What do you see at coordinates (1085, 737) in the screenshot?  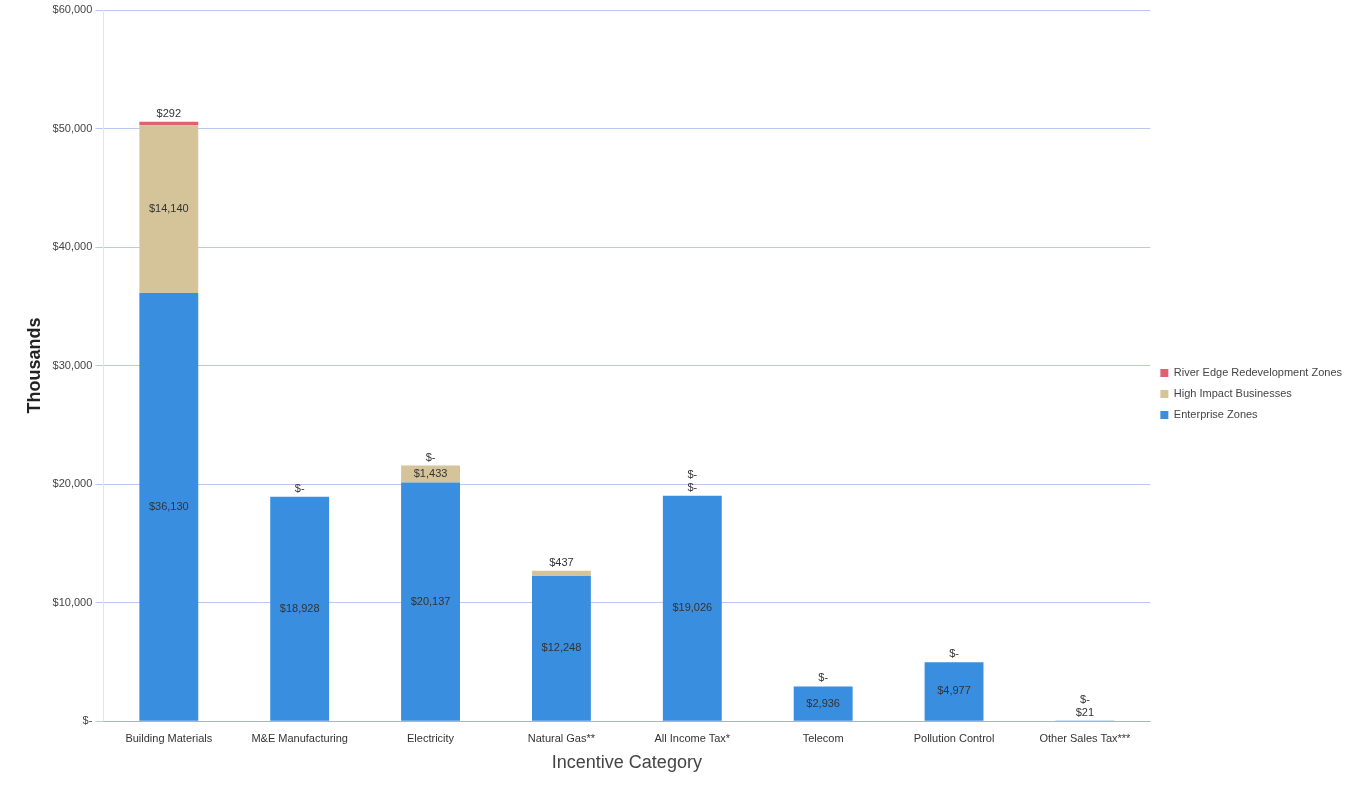 I see `x-tick-label: Other Sales Tax***` at bounding box center [1085, 737].